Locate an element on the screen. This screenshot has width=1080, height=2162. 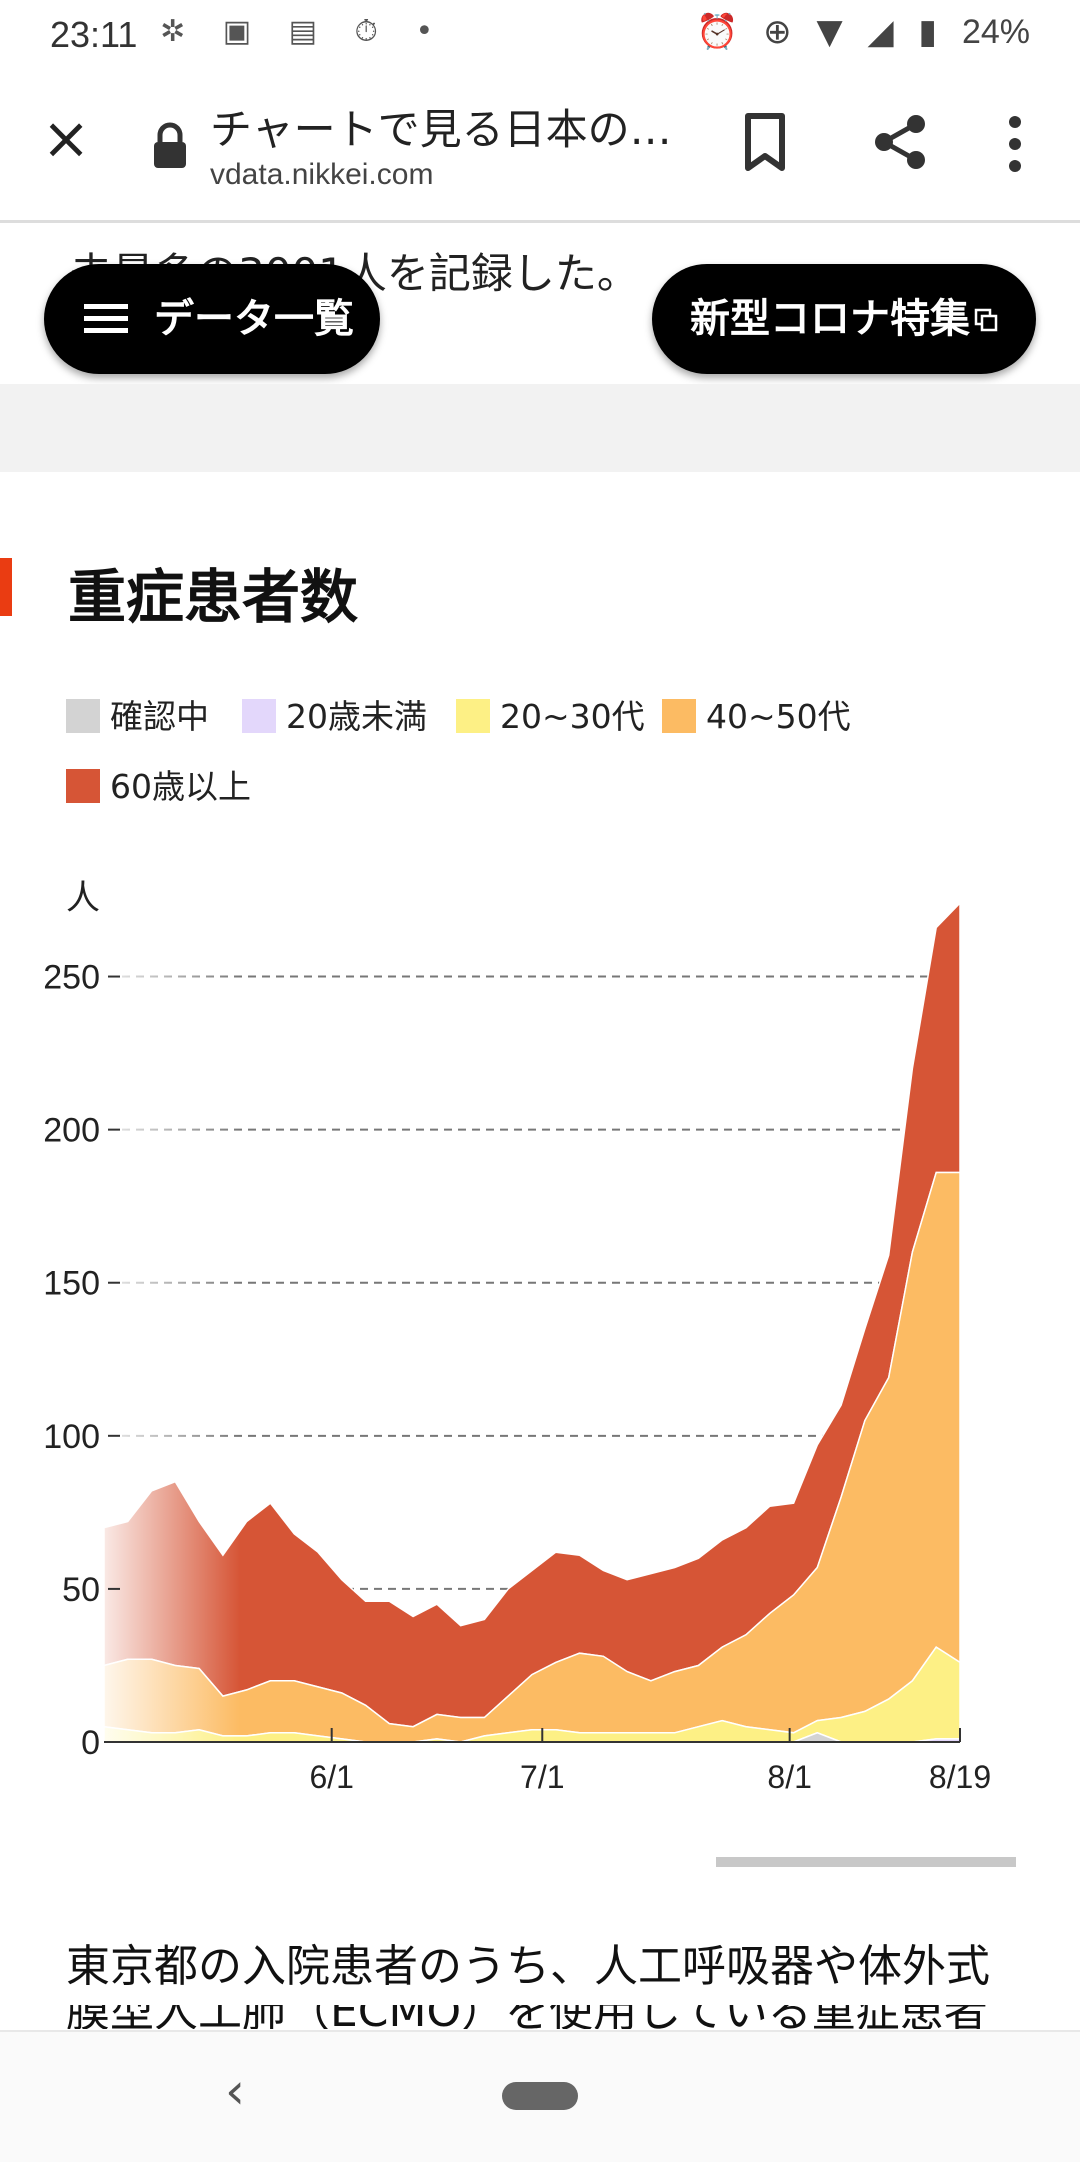
legend-label-40-50: 40~50代 is located at coordinates (778, 716).